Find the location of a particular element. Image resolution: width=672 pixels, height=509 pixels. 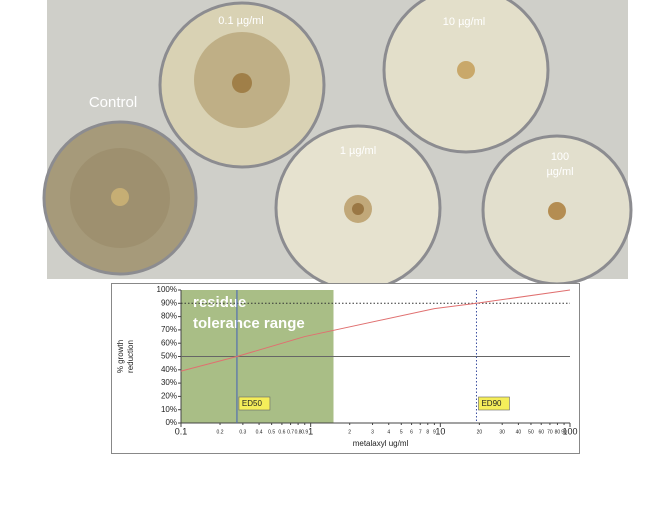

ed50-label: ED50 is located at coordinates (252, 403).